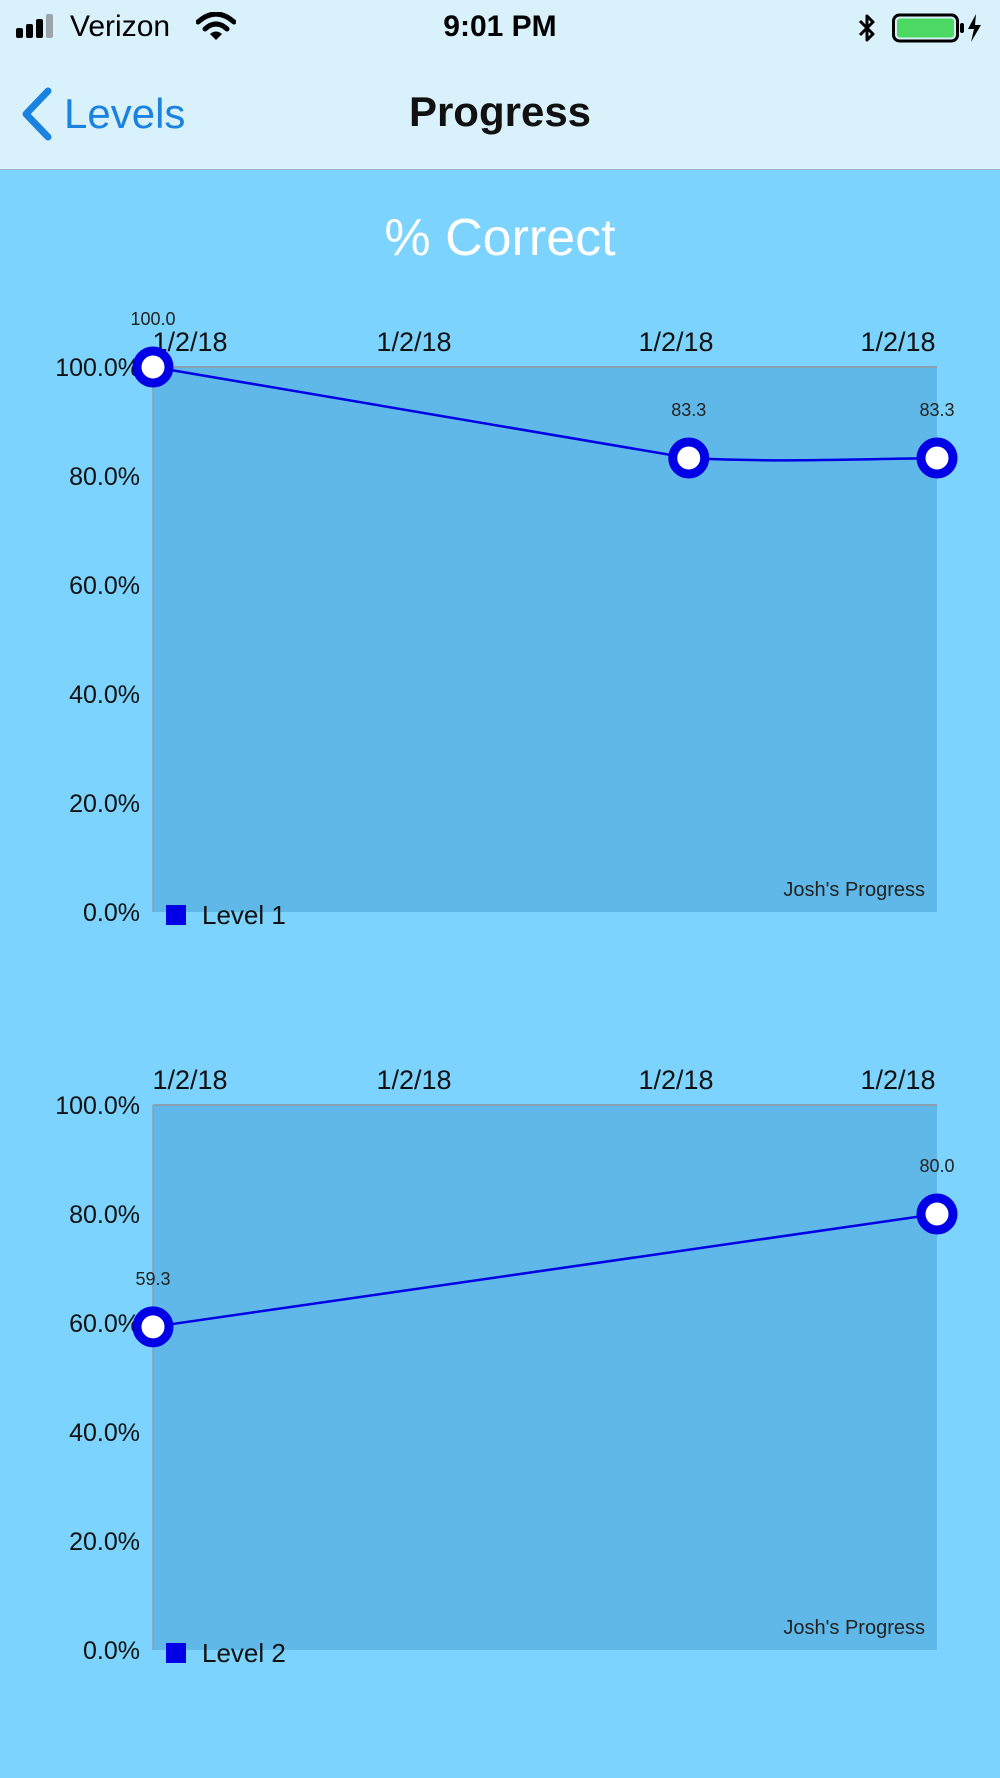 The height and width of the screenshot is (1778, 1000). I want to click on page-title: % Correct, so click(500, 238).